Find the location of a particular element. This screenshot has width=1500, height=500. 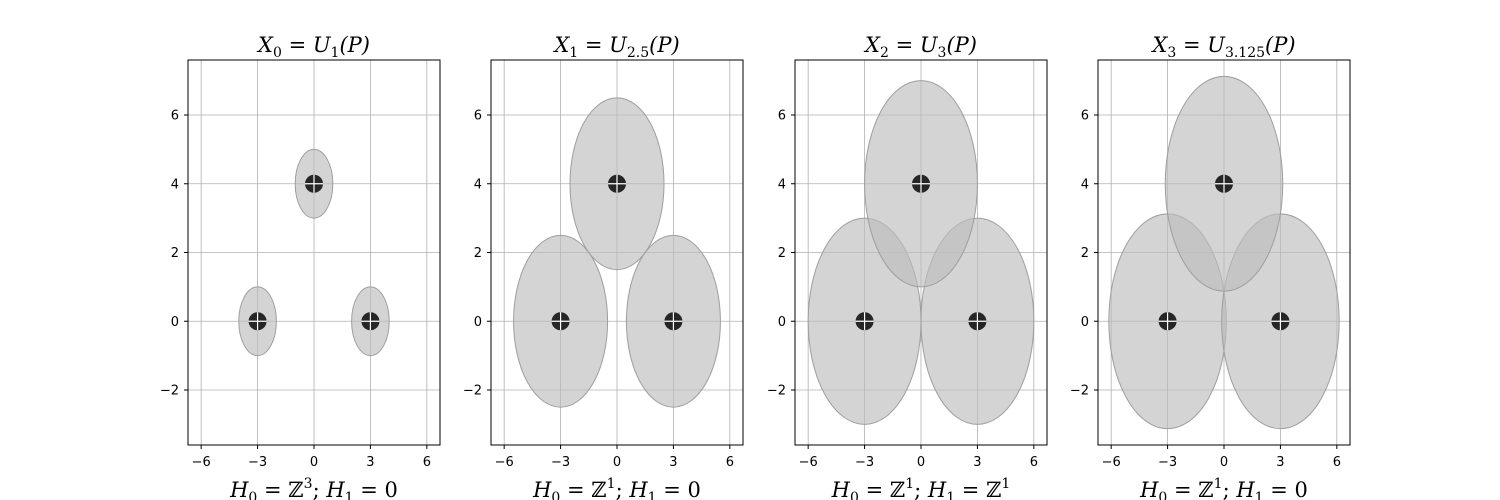

panel-title: X3 = U3.125(P) is located at coordinates (1222, 47).